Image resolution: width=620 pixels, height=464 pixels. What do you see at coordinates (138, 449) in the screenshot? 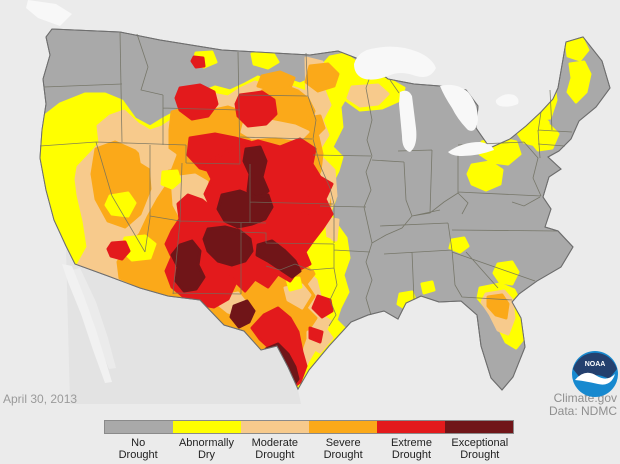
I see `legend-label-no-drought: No Drought` at bounding box center [138, 449].